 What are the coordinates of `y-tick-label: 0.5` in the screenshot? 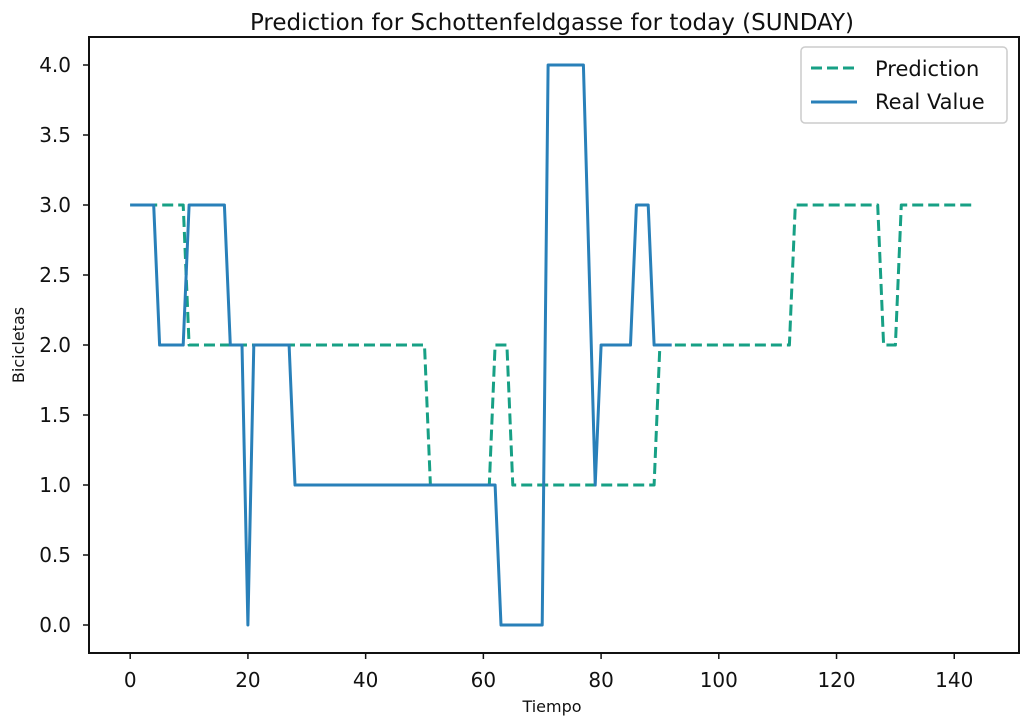 It's located at (55, 555).